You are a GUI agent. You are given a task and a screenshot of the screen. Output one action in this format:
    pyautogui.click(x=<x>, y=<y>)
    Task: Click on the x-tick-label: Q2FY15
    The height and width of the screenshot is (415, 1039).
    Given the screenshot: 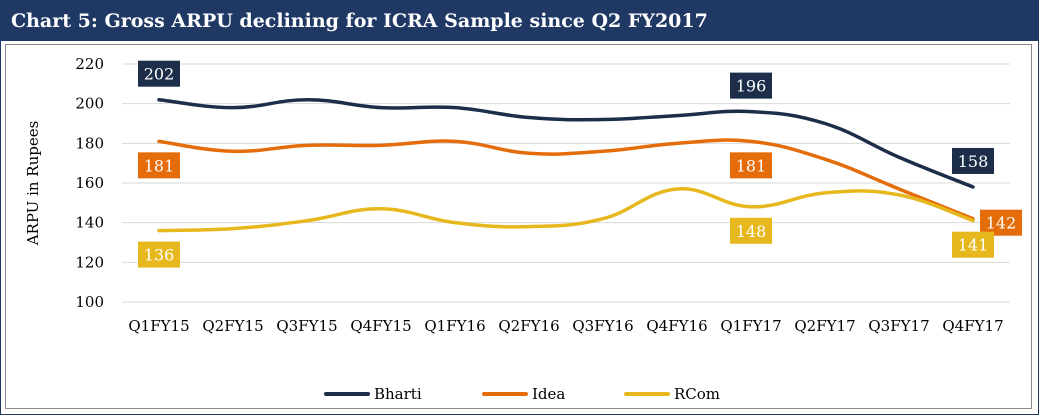 What is the action you would take?
    pyautogui.click(x=232, y=326)
    